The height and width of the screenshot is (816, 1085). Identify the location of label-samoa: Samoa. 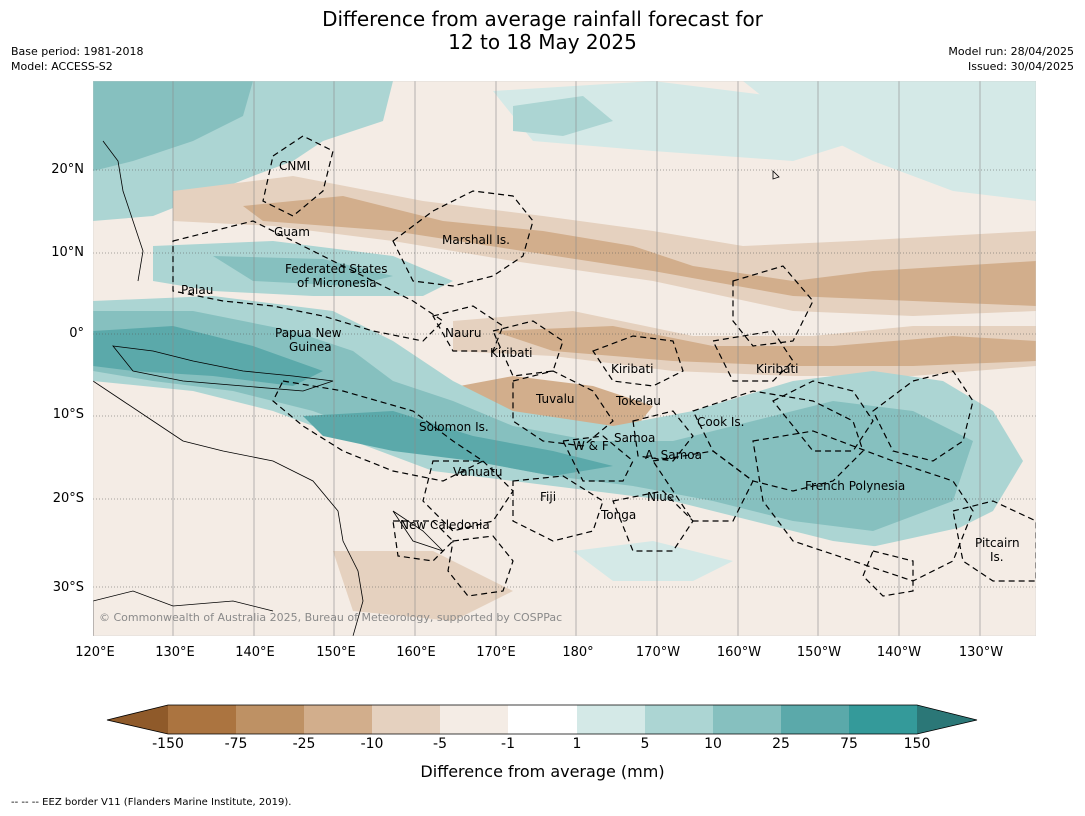
(634, 438).